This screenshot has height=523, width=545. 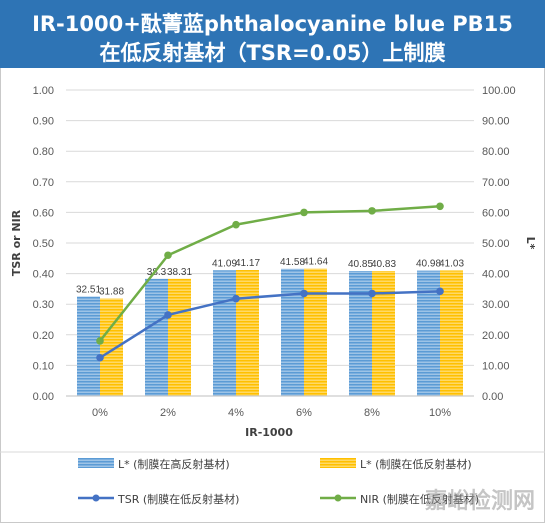 What do you see at coordinates (111, 291) in the screenshot?
I see `data-label: 31.88` at bounding box center [111, 291].